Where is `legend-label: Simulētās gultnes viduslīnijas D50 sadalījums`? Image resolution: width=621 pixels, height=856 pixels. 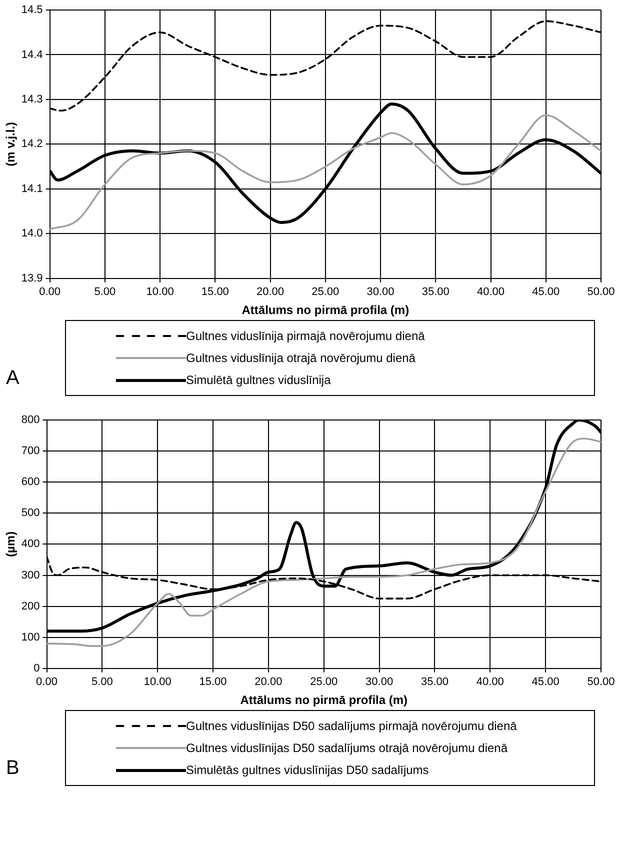
legend-label: Simulētās gultnes viduslīnijas D50 sadalījums is located at coordinates (307, 770).